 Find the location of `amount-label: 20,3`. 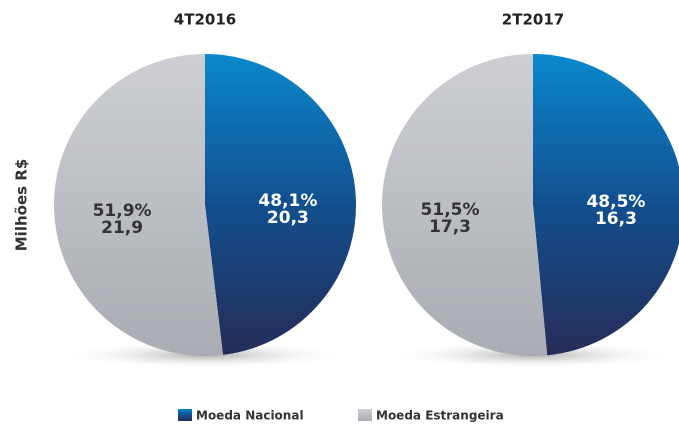

amount-label: 20,3 is located at coordinates (288, 218).